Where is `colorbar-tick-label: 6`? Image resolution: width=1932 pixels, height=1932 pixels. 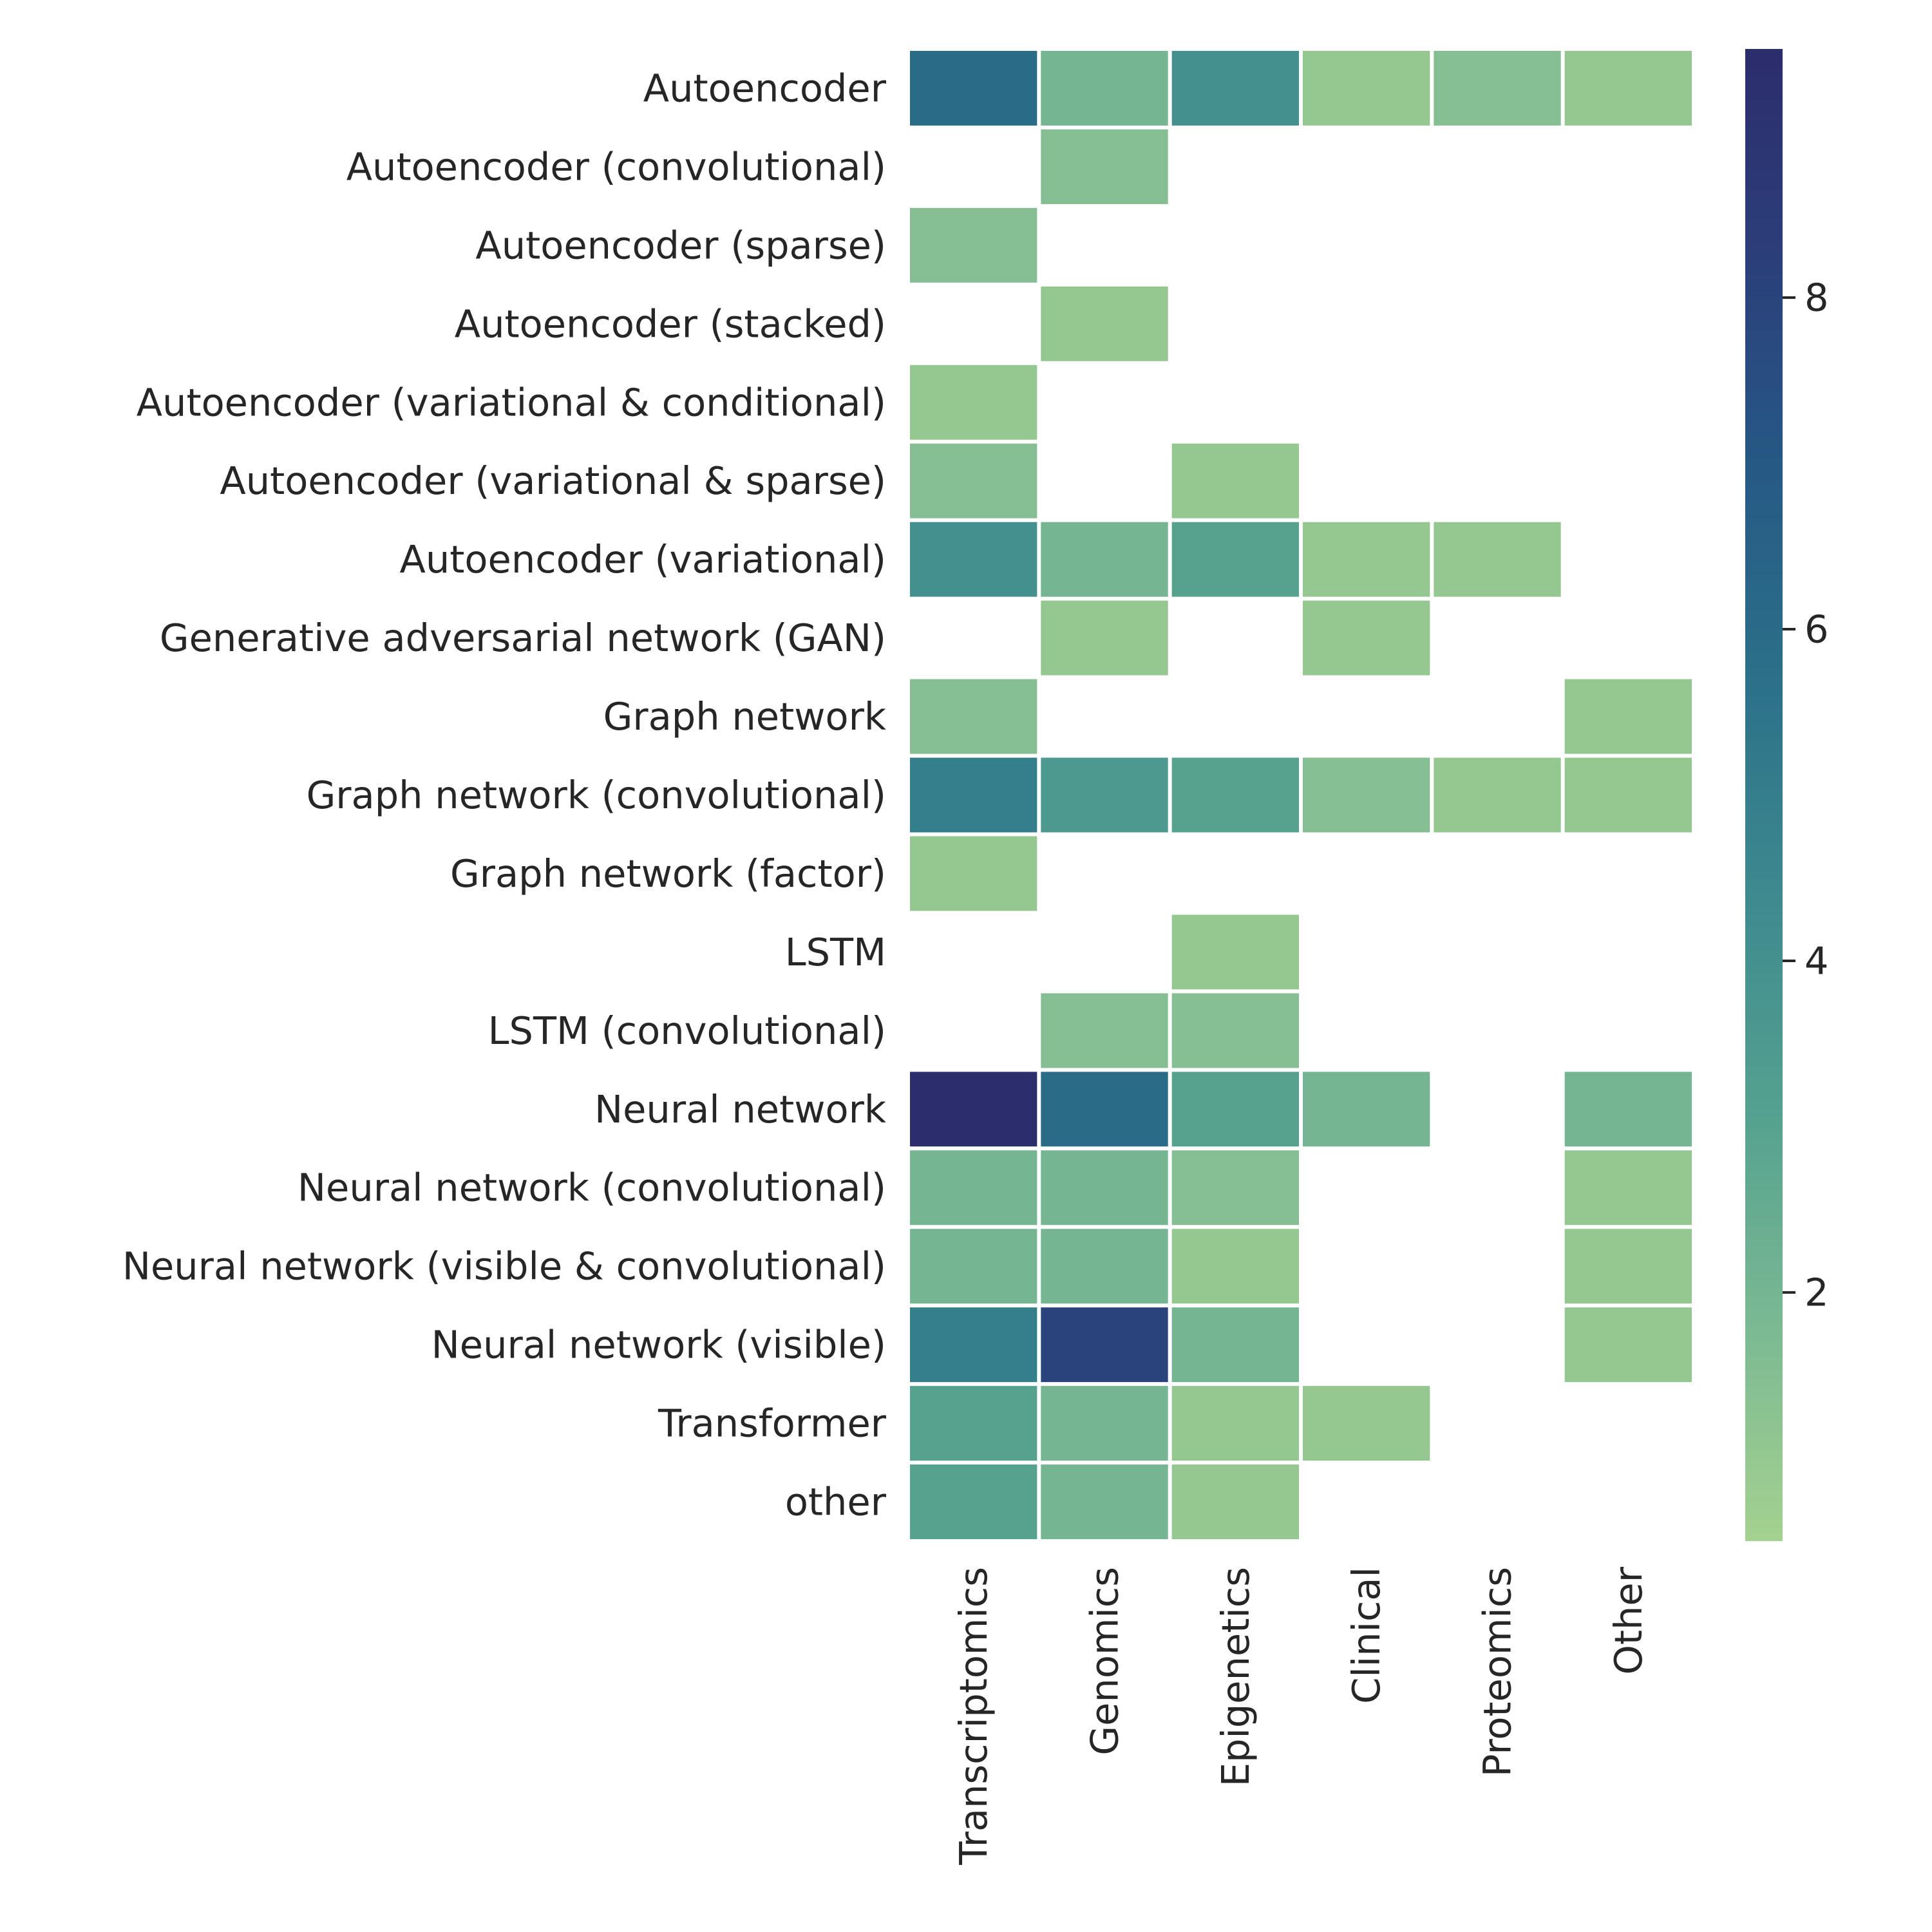
colorbar-tick-label: 6 is located at coordinates (1816, 629).